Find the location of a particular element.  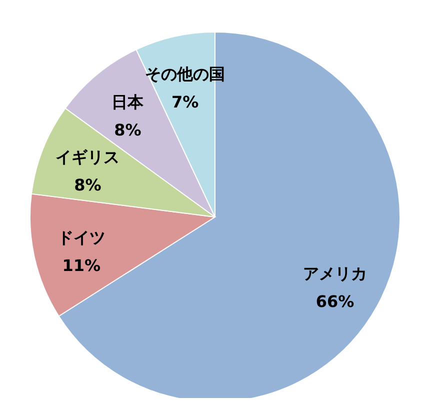

slice-label: その他の国 is located at coordinates (185, 74).